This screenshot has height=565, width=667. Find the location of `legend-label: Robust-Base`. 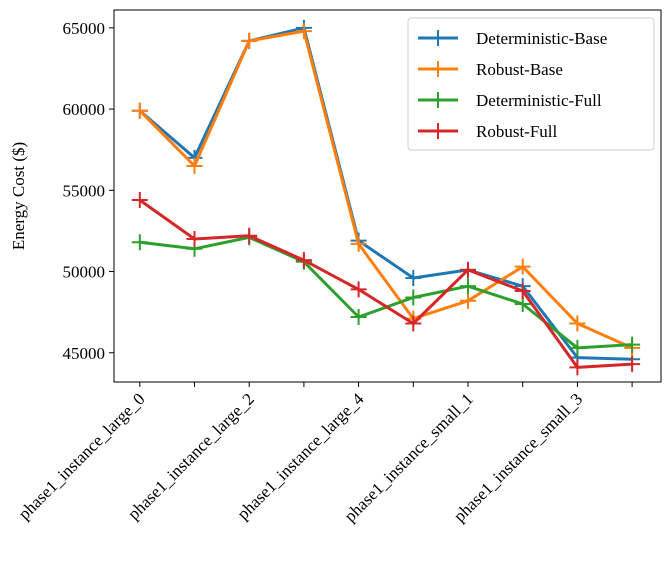

legend-label: Robust-Base is located at coordinates (519, 69).